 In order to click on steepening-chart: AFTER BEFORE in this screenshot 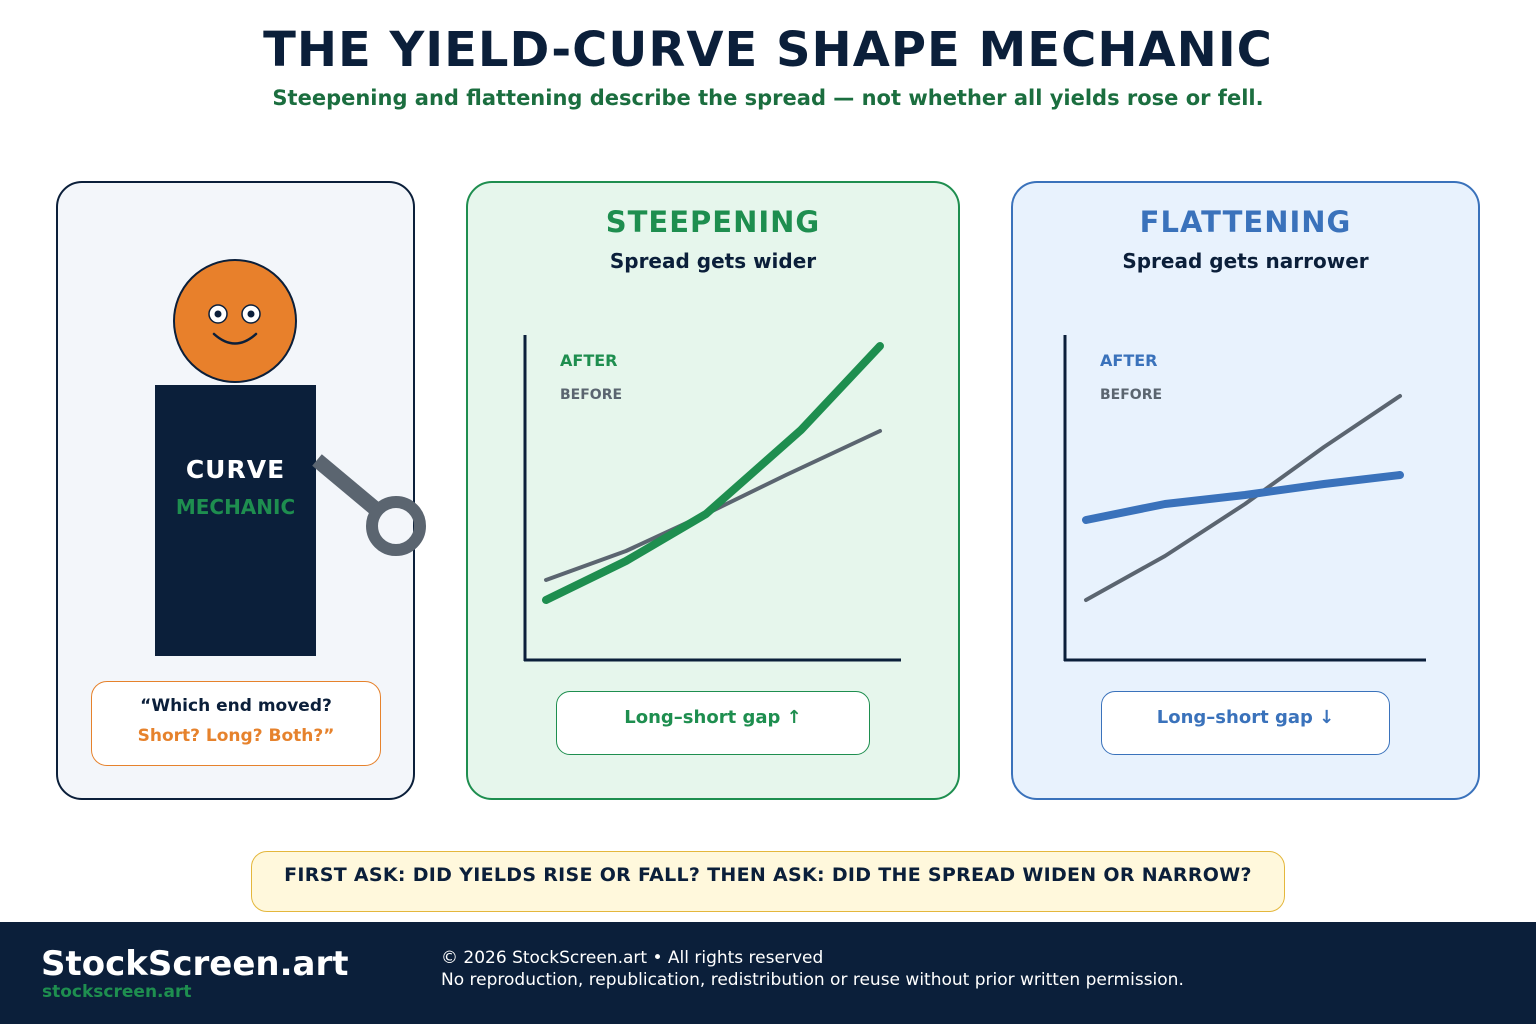, I will do `click(712, 498)`.